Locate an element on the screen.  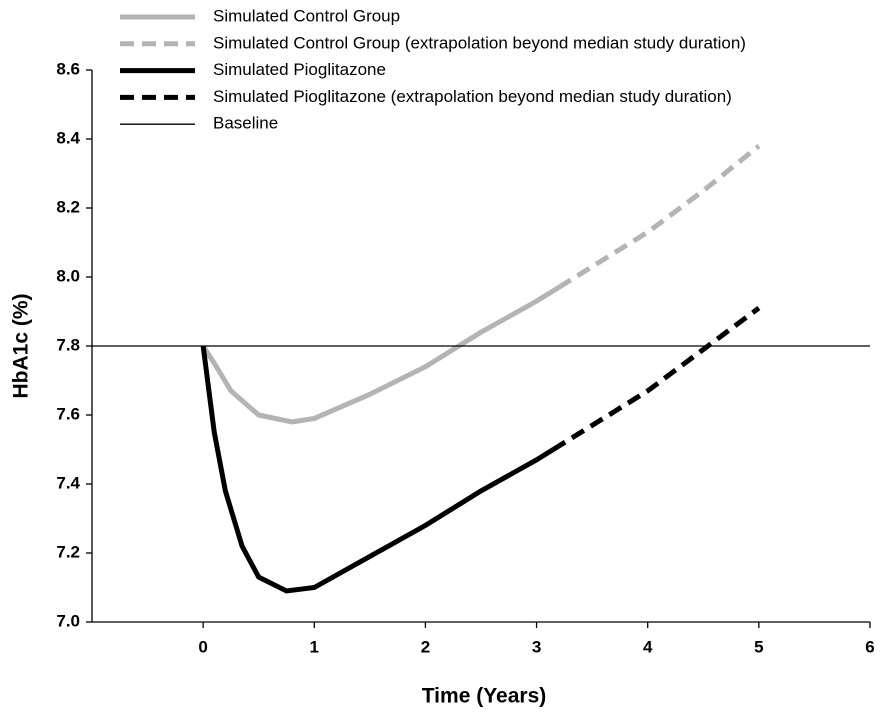
x-tick-label: 1 is located at coordinates (314, 646).